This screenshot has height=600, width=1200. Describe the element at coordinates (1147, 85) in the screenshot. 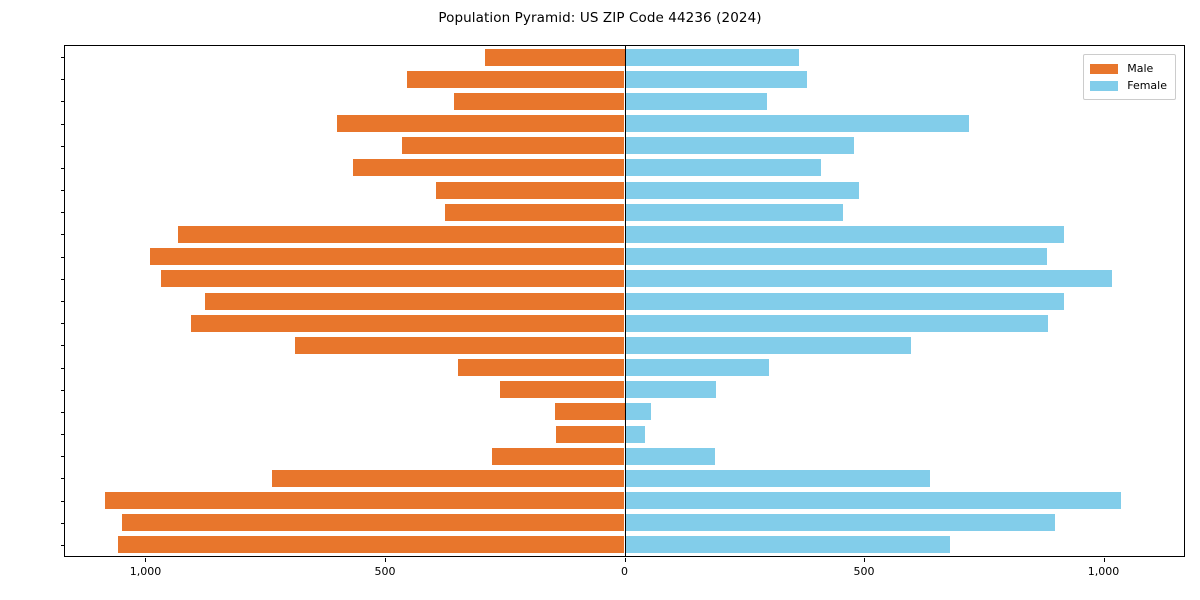

I see `legend-label: Female` at that location.